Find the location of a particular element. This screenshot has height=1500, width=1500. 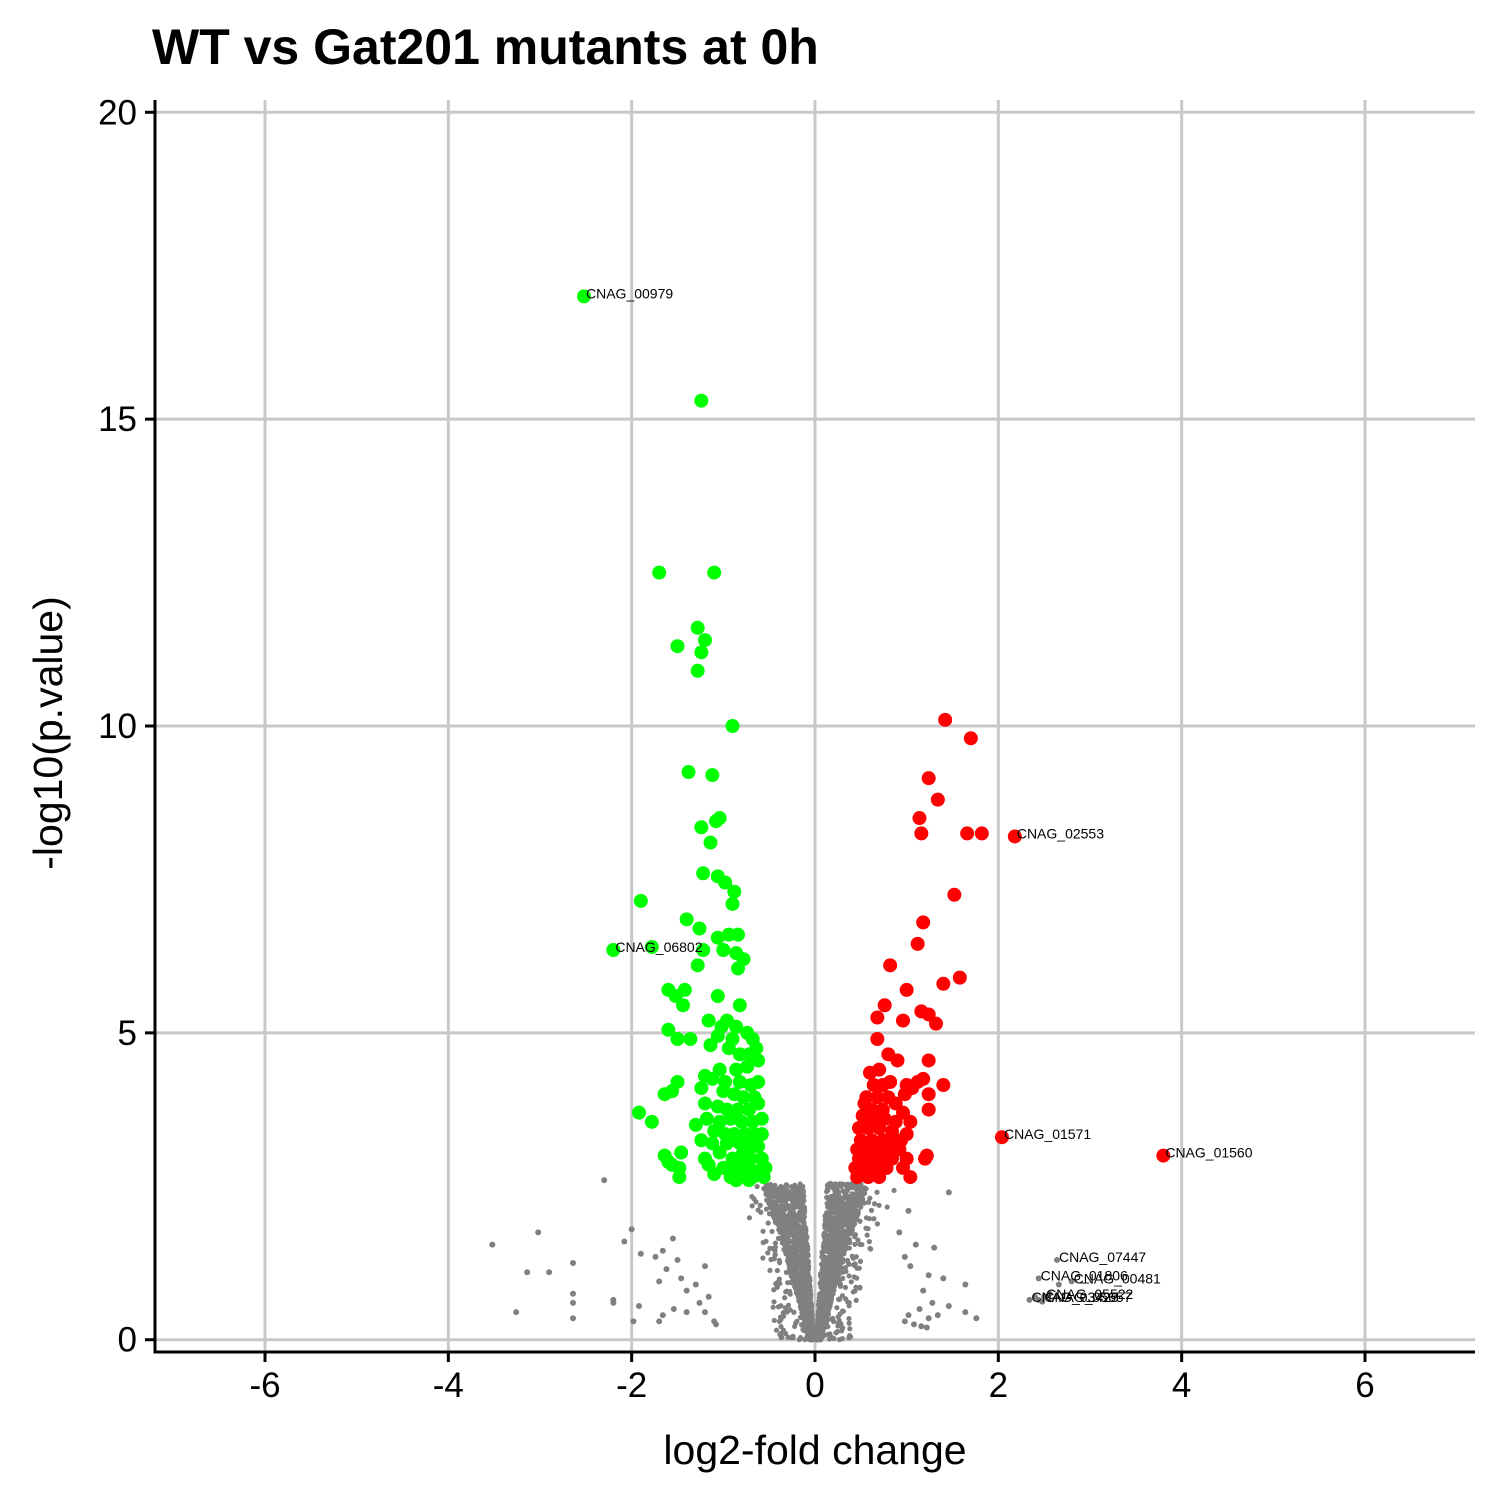

y-tick-label: 20 is located at coordinates (117, 112).